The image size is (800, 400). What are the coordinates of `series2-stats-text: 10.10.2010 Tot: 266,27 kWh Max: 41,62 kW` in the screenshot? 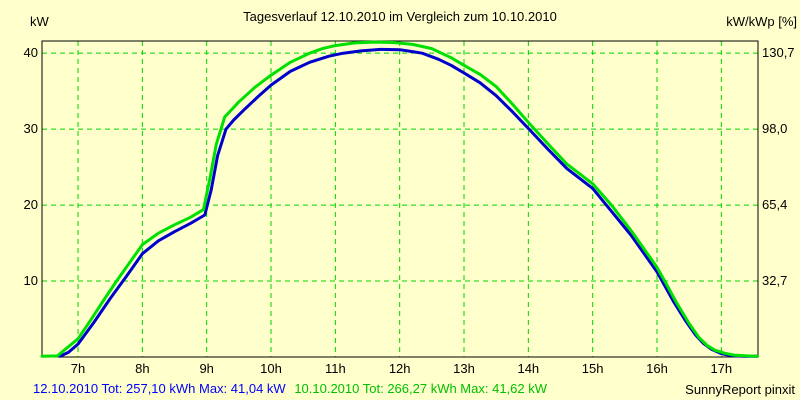 It's located at (420, 388).